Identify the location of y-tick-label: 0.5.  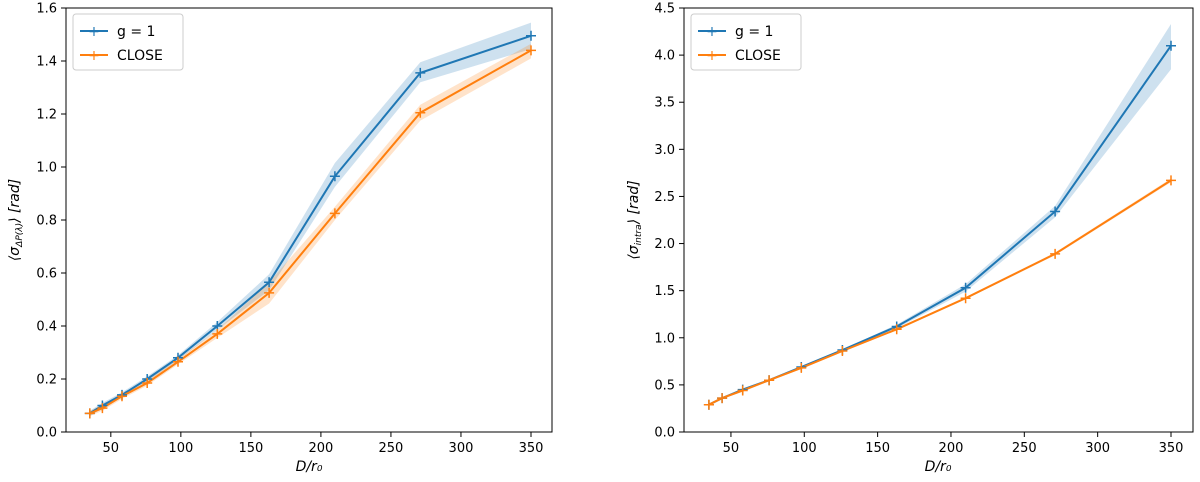
(664, 385).